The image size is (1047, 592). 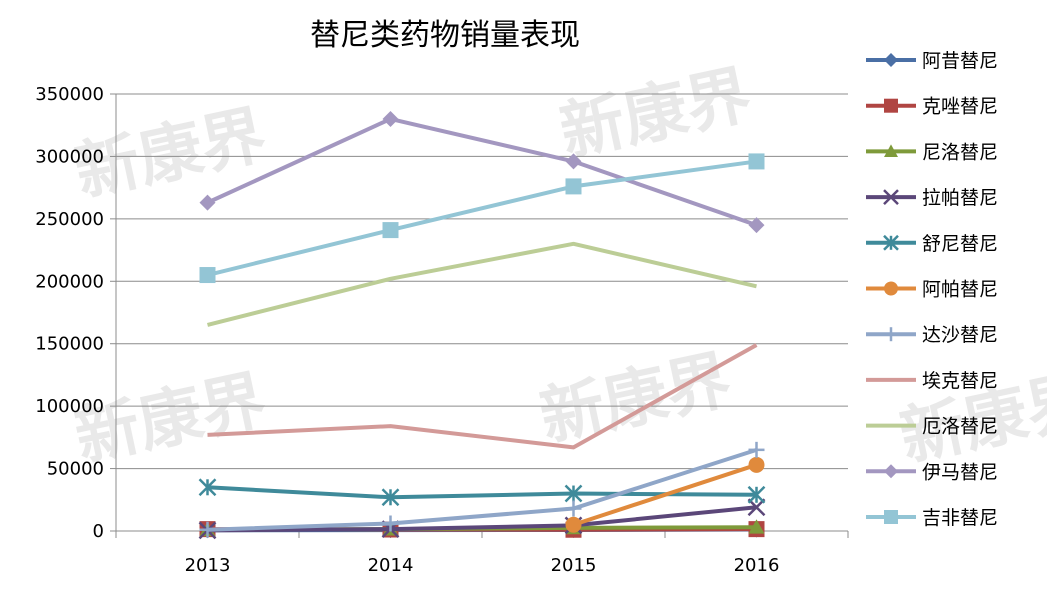 What do you see at coordinates (75, 469) in the screenshot?
I see `y-tick-label: 50000` at bounding box center [75, 469].